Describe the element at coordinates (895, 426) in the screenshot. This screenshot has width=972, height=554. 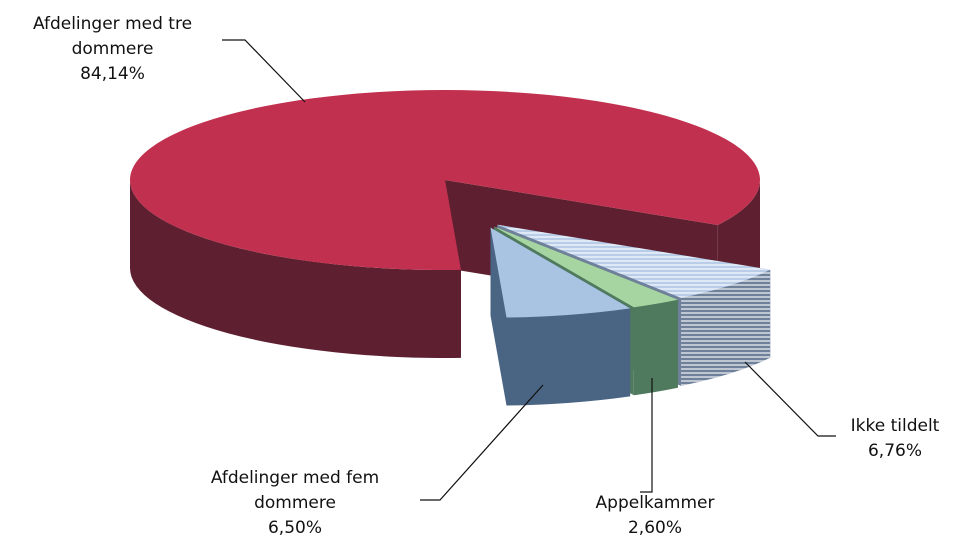
I see `category-label: Ikke tildelt` at that location.